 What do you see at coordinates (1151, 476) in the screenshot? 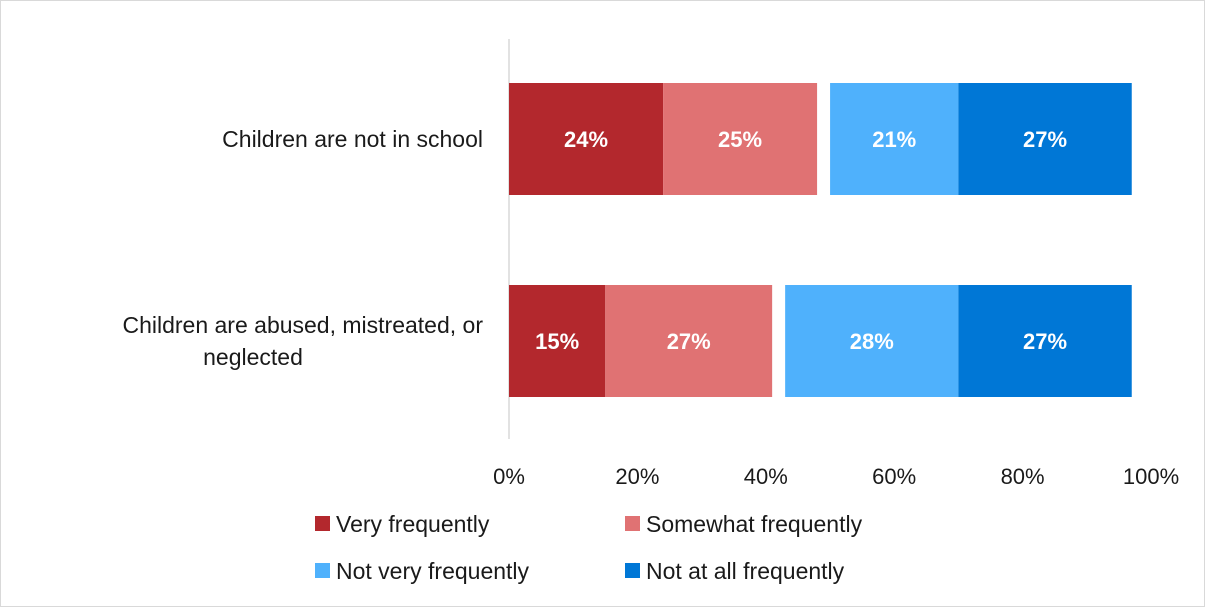
I see `x-tick-label: 100%` at bounding box center [1151, 476].